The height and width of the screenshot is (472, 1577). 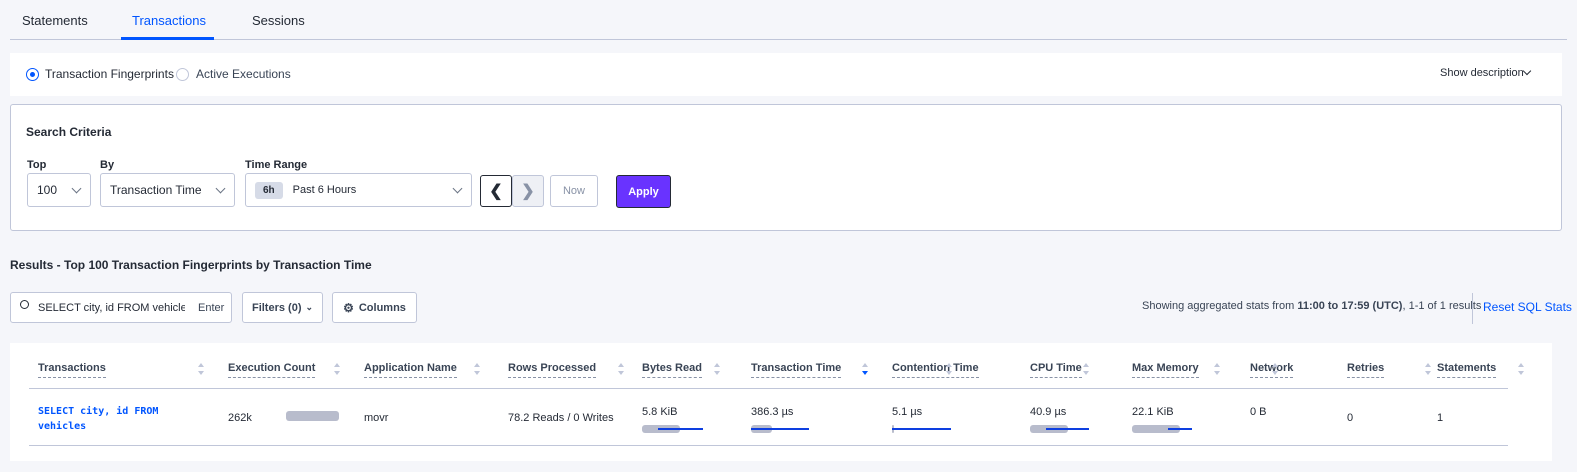 I want to click on columns-label: Columns, so click(x=382, y=307).